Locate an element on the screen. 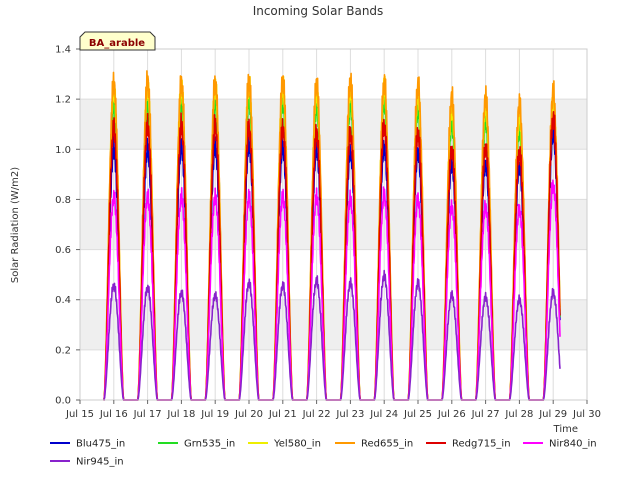 This screenshot has width=640, height=480. x-tick-label: Jul 19 is located at coordinates (214, 414).